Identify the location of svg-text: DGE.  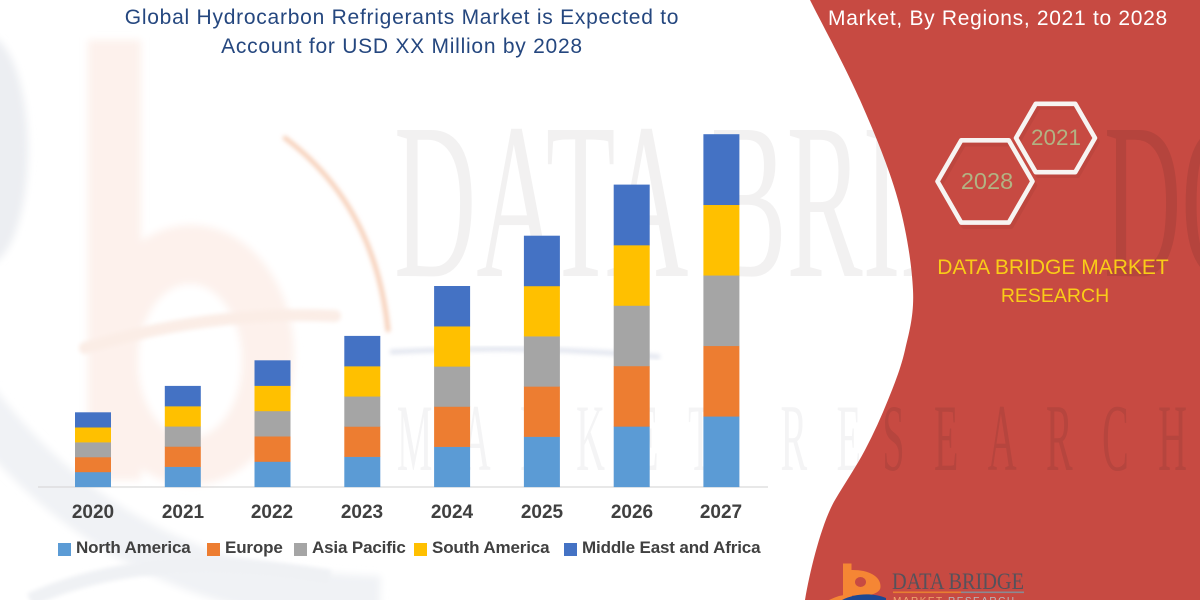
(1152, 201).